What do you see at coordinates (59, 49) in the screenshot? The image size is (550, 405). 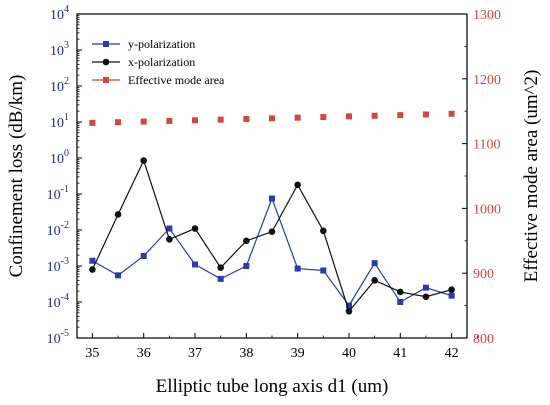 I see `left-tick-label: 10³` at bounding box center [59, 49].